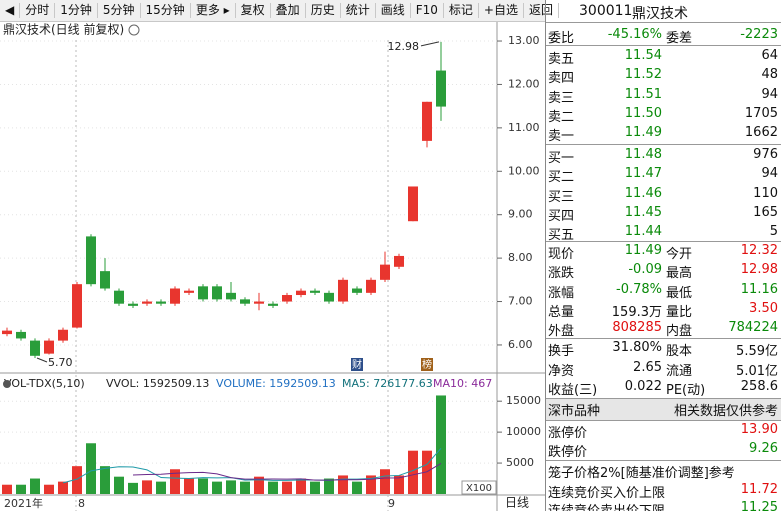 This screenshot has width=781, height=511. What do you see at coordinates (573, 390) in the screenshot?
I see `quote-text: 收益(三)` at bounding box center [573, 390].